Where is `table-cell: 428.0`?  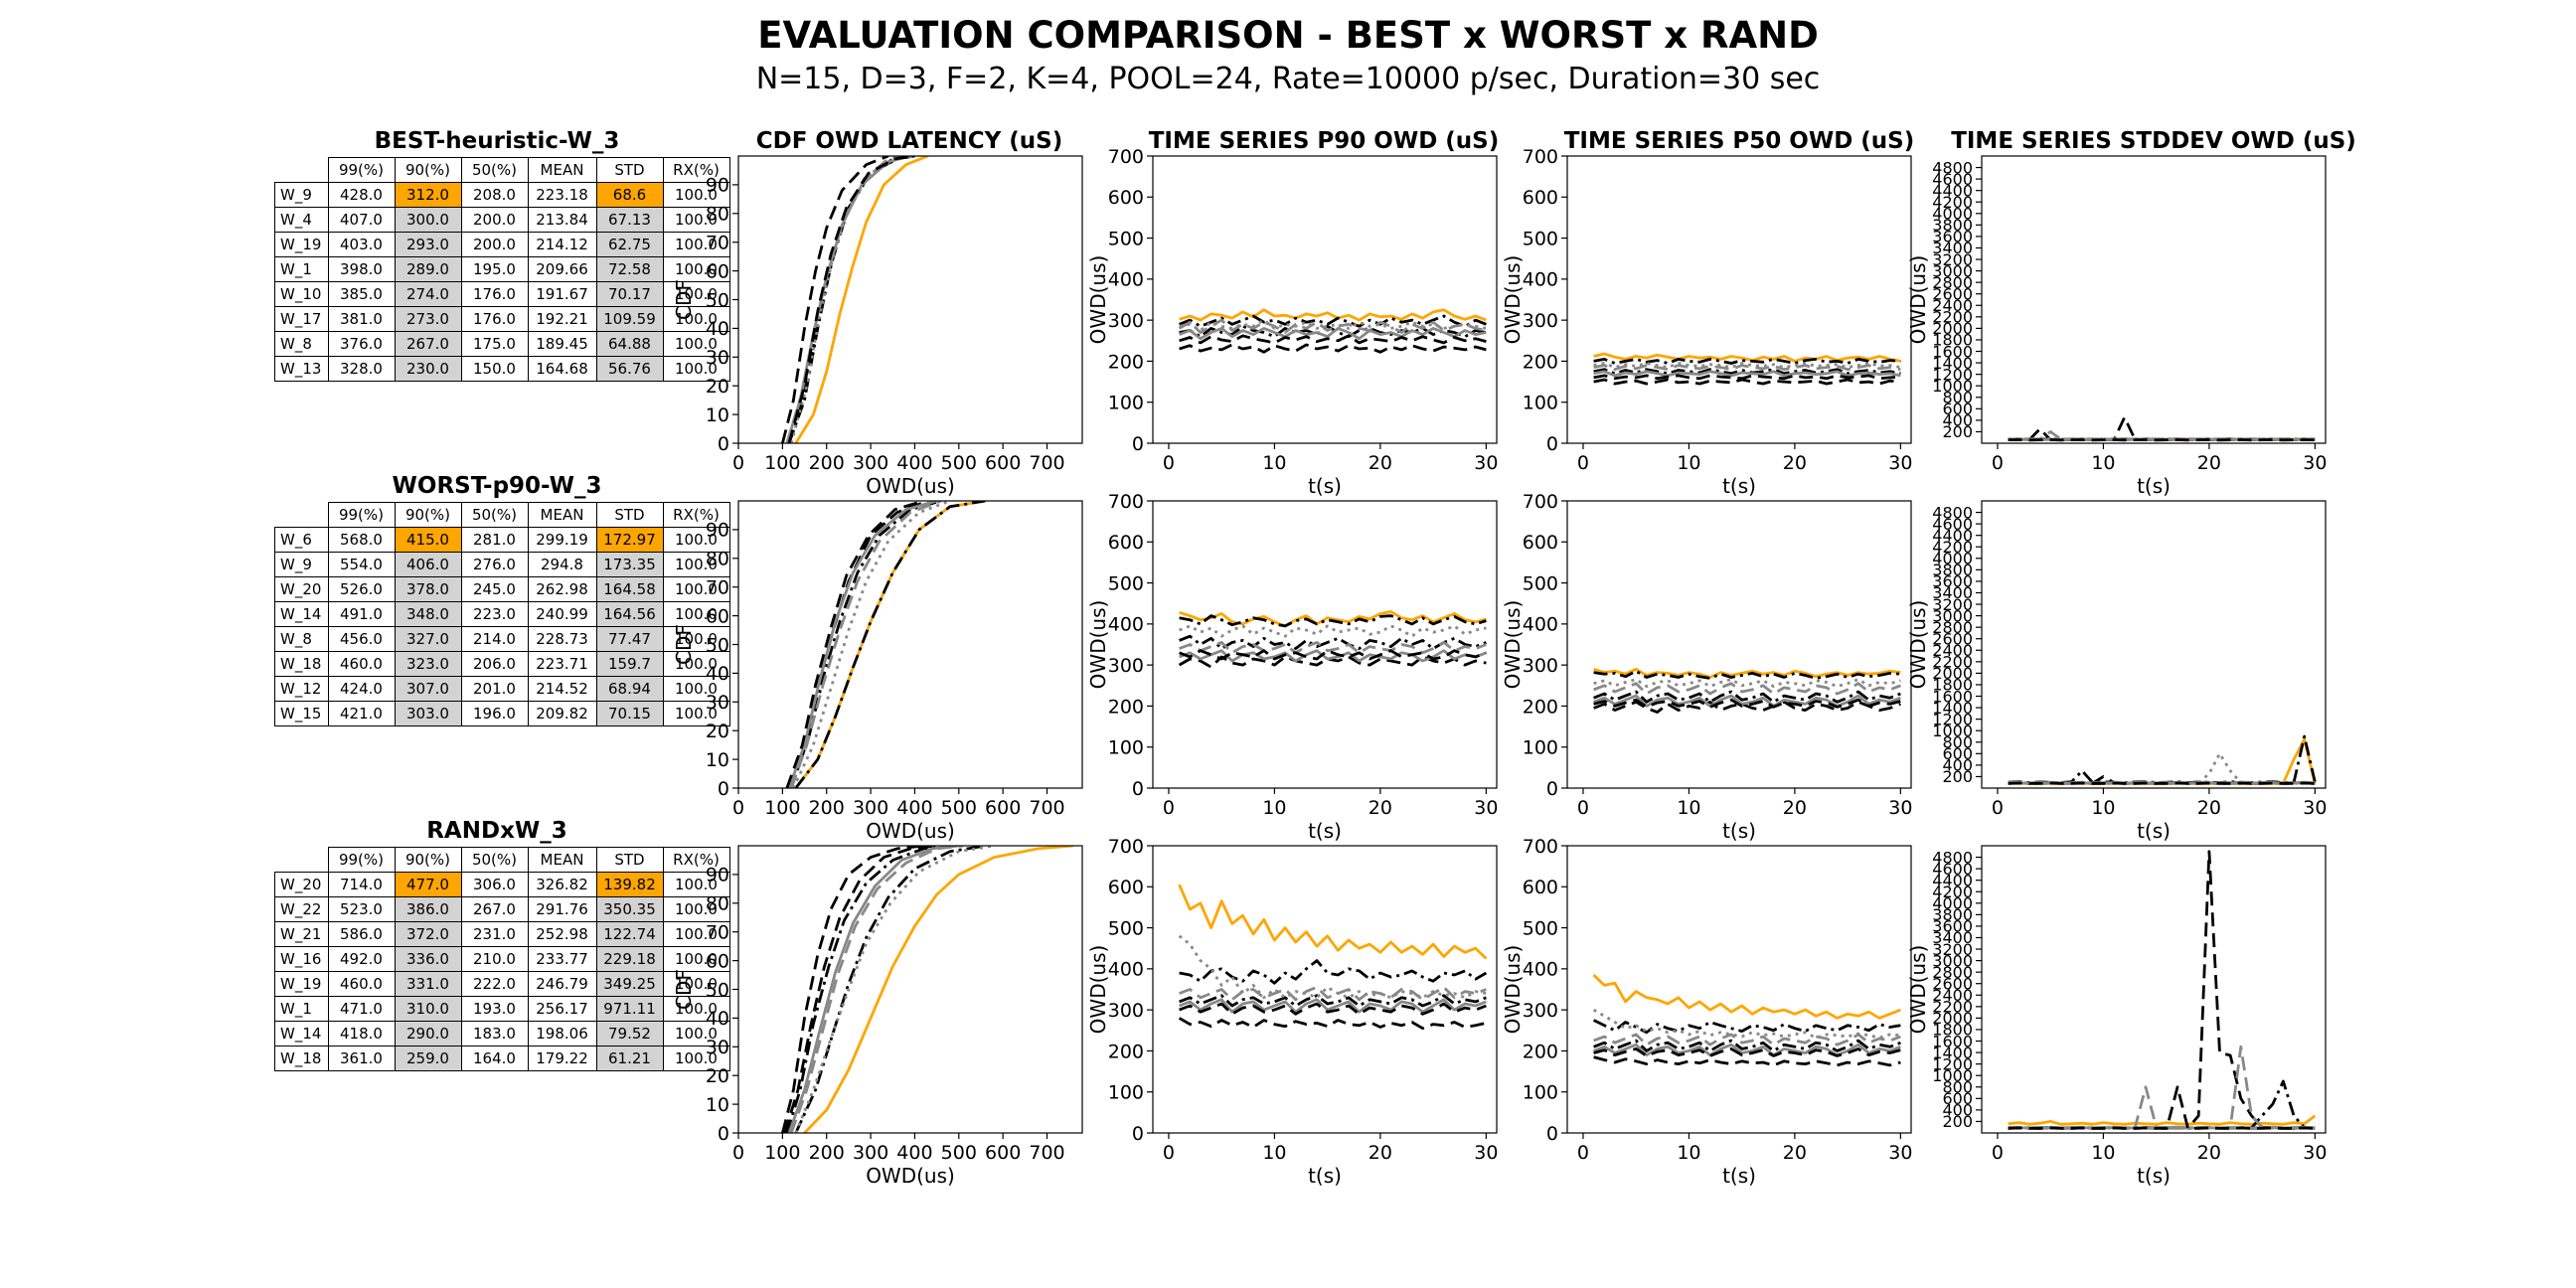 table-cell: 428.0 is located at coordinates (361, 195).